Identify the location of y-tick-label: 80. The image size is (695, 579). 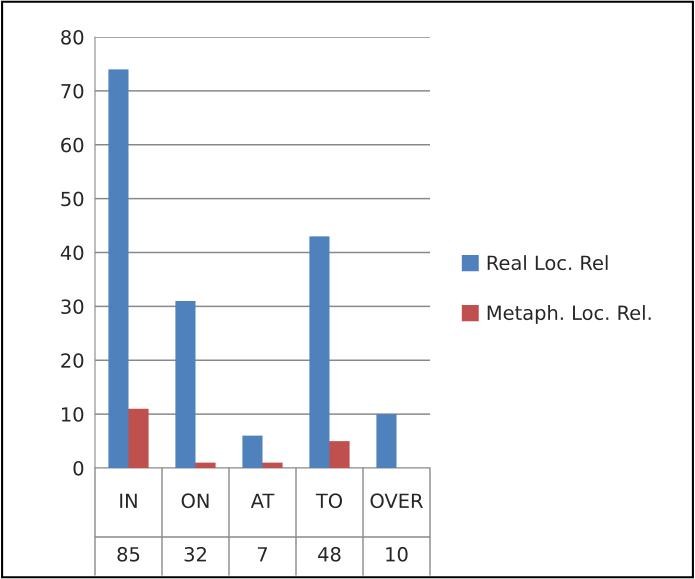
(72, 37).